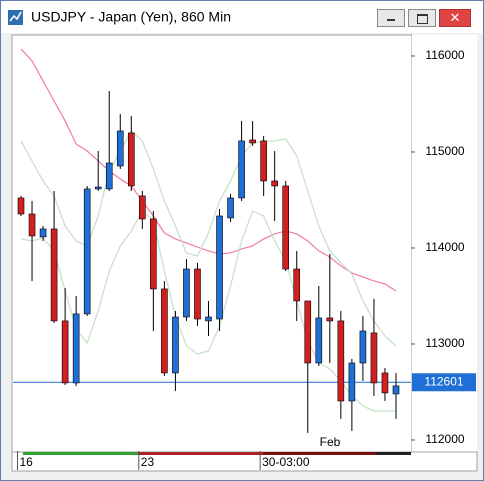  I want to click on y-tick-label: 114000, so click(444, 247).